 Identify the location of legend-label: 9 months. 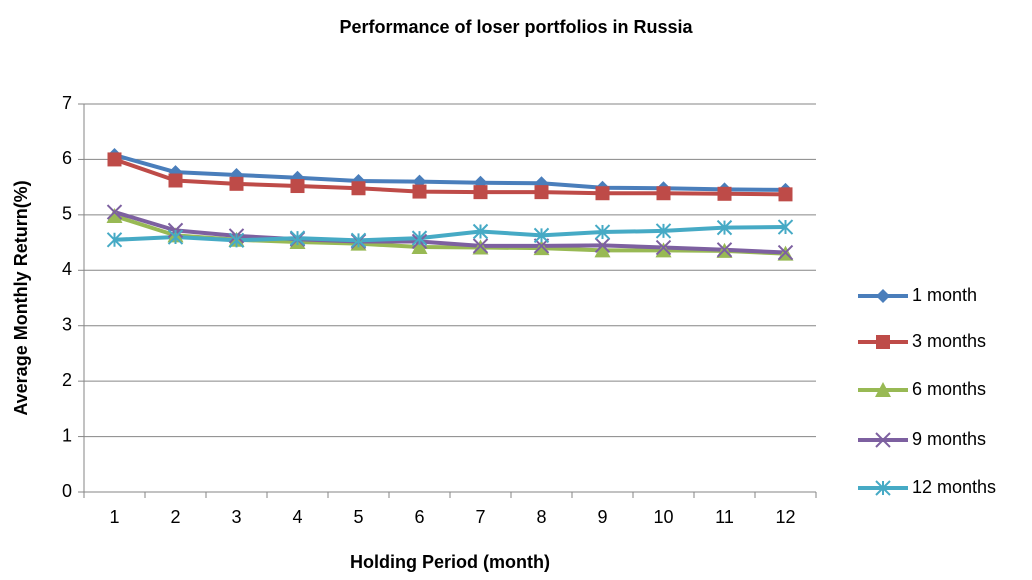
(949, 439).